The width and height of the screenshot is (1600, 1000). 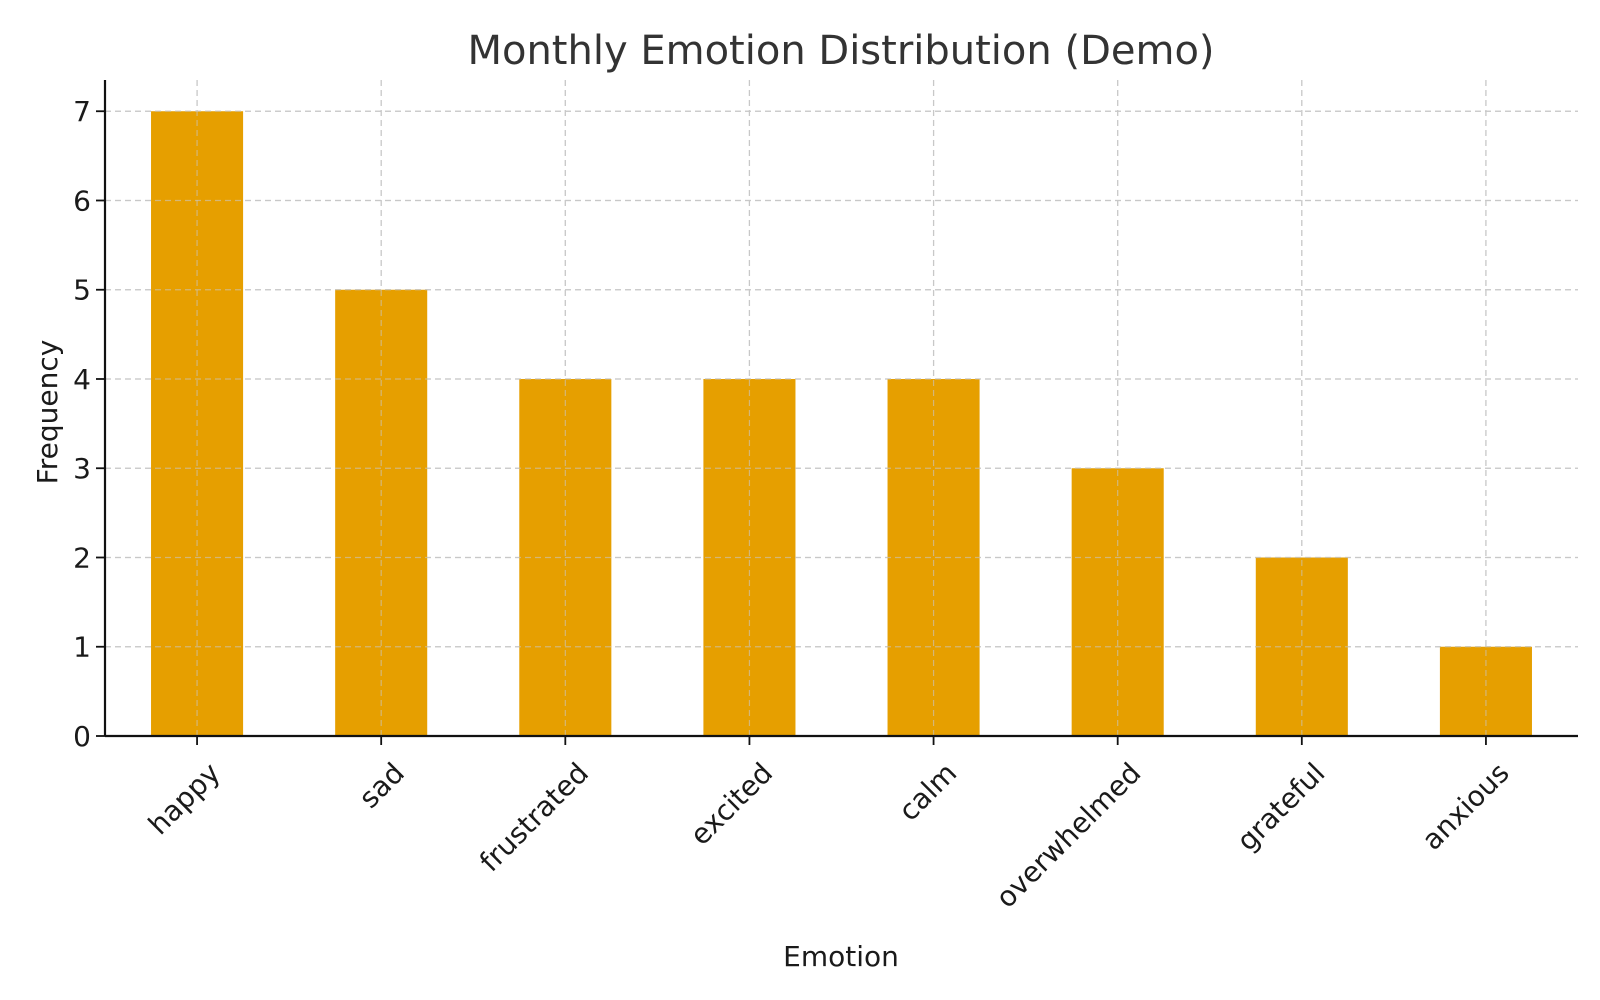 What do you see at coordinates (47, 412) in the screenshot?
I see `y-axis-label: Frequency` at bounding box center [47, 412].